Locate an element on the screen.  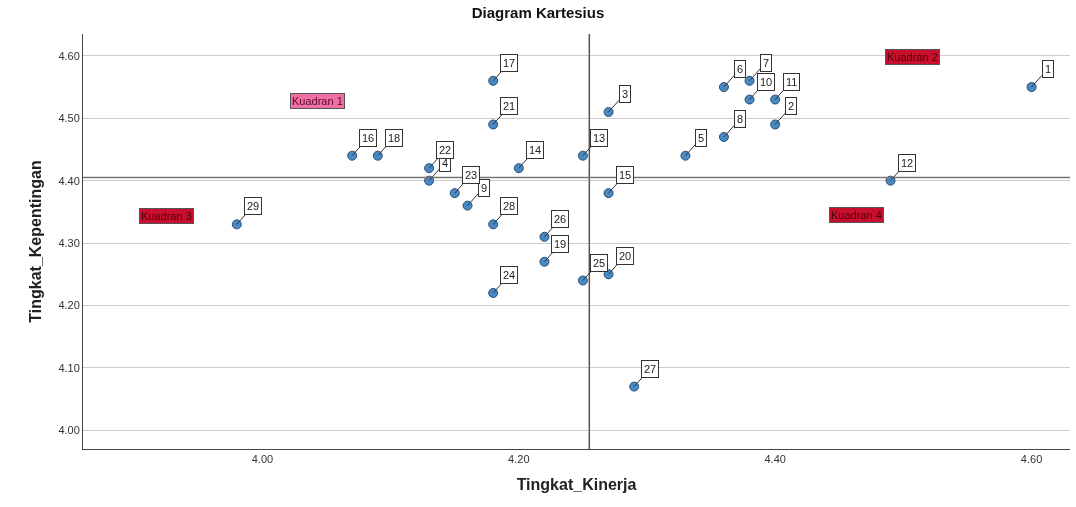
annotation: Kuadran 3 is located at coordinates (166, 216).